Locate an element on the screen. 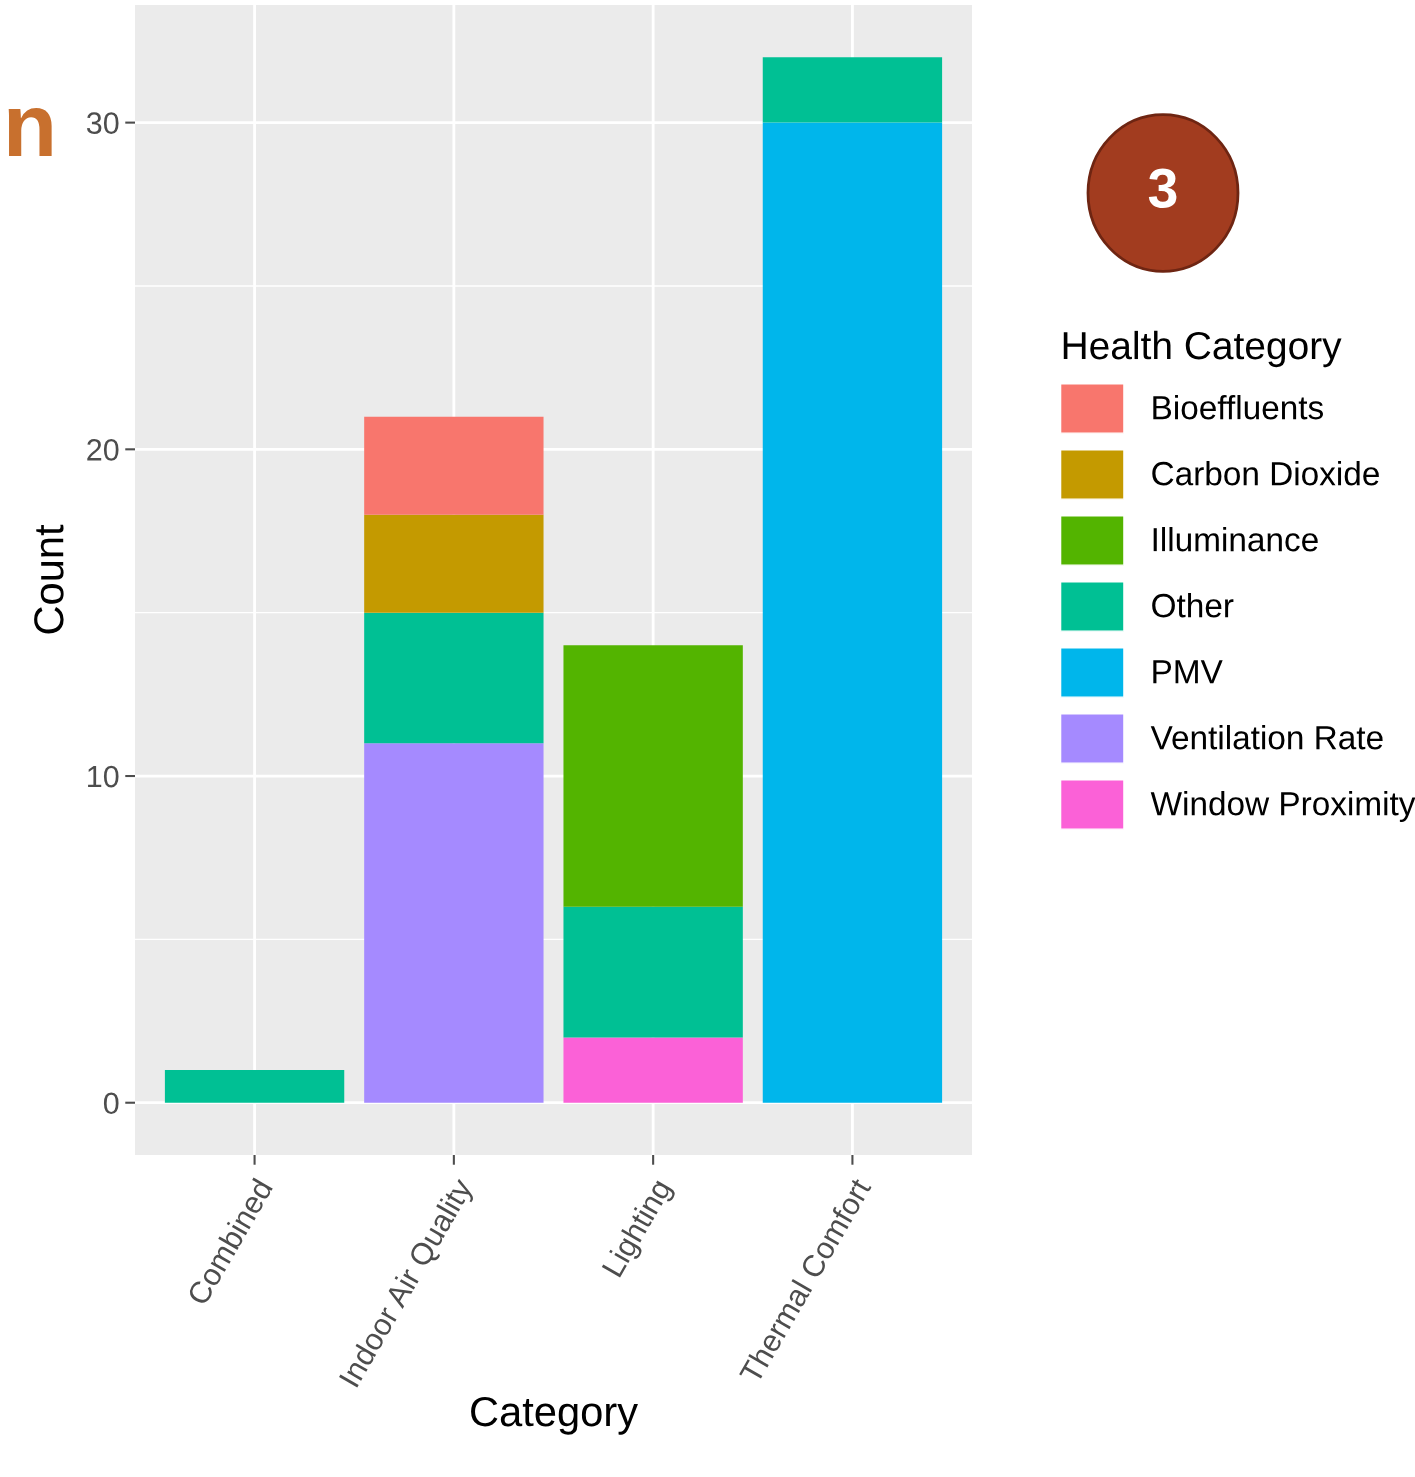 This screenshot has width=1415, height=1477. y-tick-label: 0 is located at coordinates (111, 1103).